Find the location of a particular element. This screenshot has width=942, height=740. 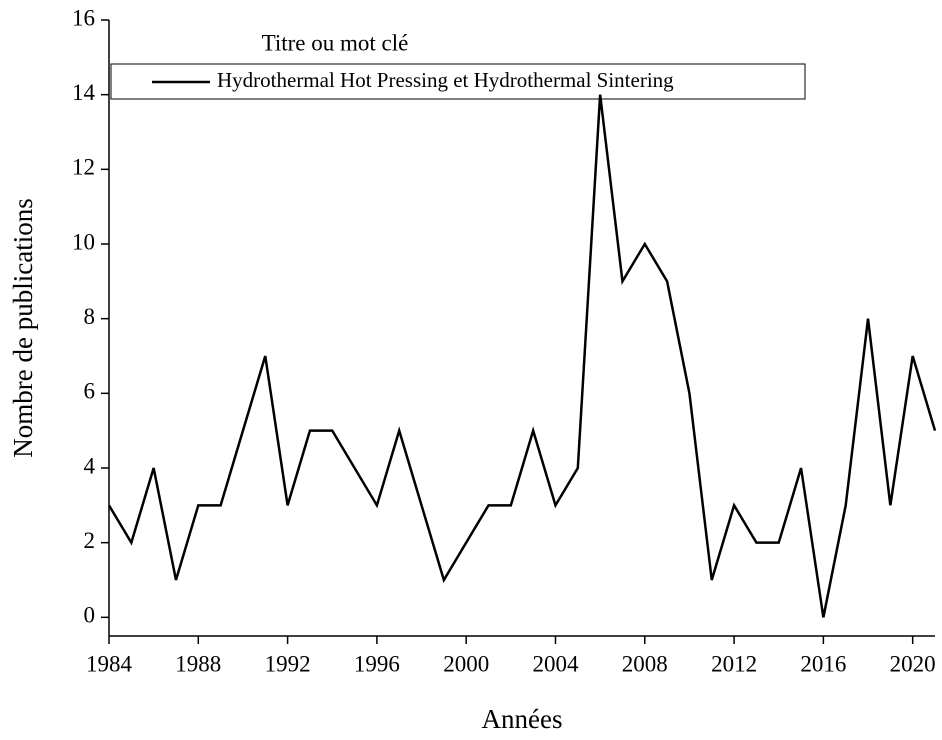

x-tick-label: 2016 is located at coordinates (823, 663).